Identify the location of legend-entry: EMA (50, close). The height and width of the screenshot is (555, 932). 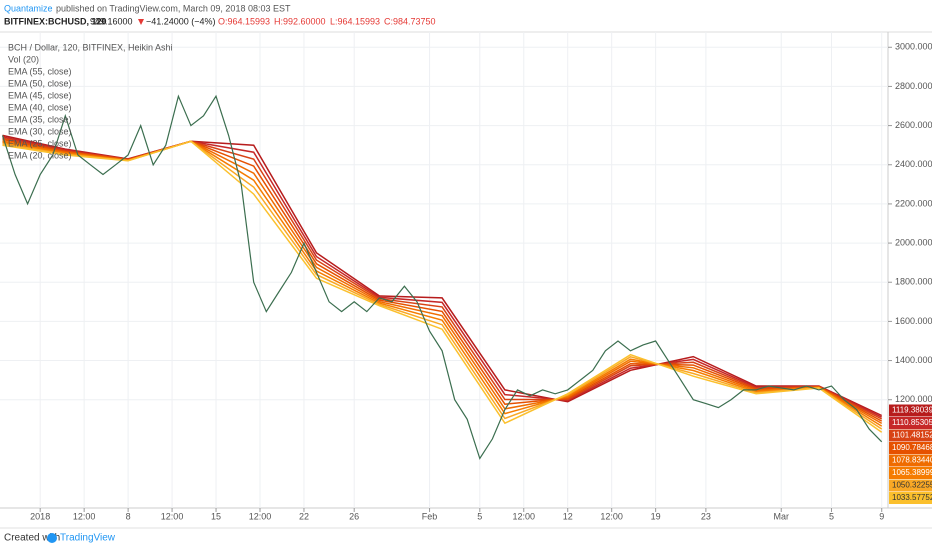
(40, 83).